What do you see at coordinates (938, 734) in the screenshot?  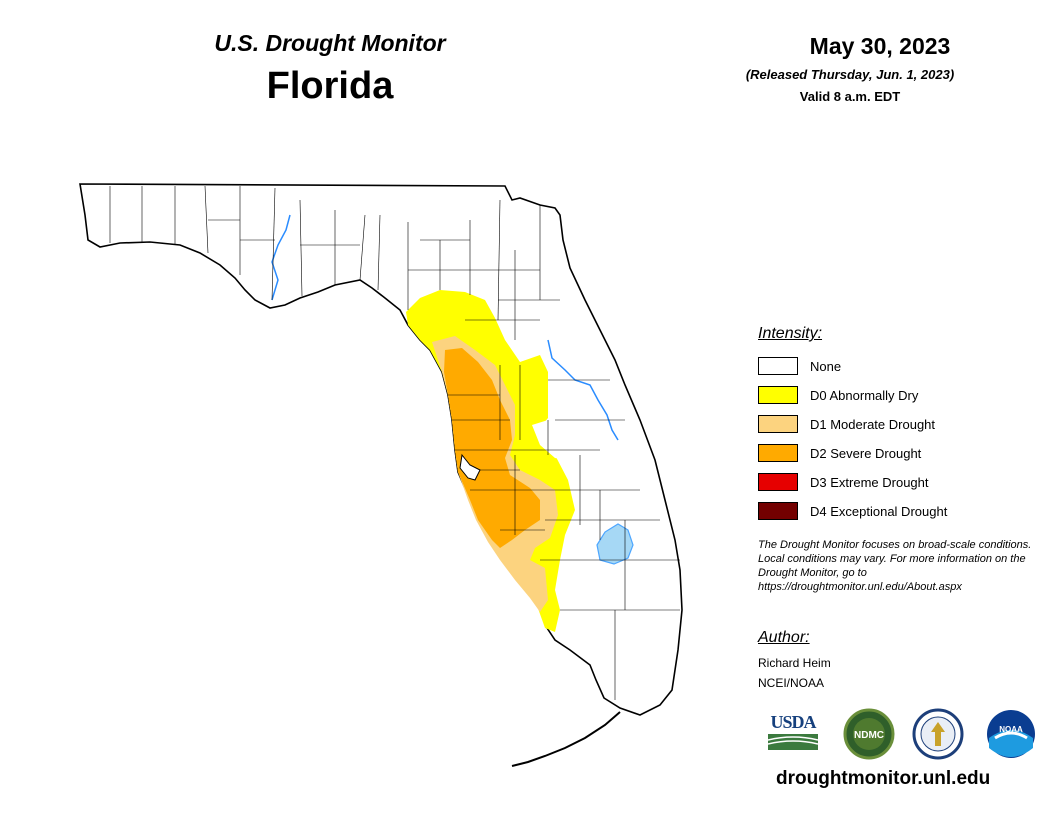 I see `doc-seal-logo` at bounding box center [938, 734].